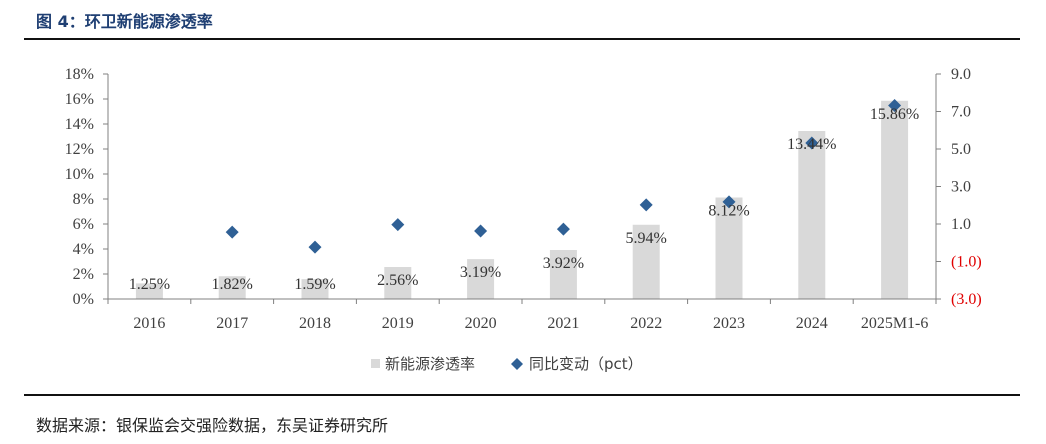 This screenshot has height=444, width=1046. I want to click on bar-data-label: 1.25%, so click(149, 284).